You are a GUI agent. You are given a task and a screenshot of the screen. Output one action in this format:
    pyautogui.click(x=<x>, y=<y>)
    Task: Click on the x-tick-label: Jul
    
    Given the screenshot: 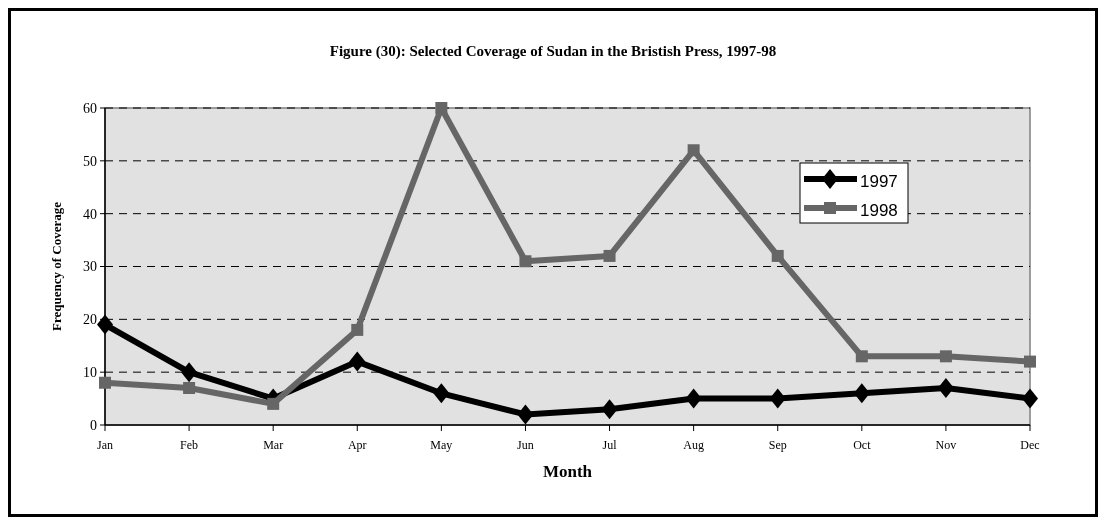 What is the action you would take?
    pyautogui.click(x=610, y=445)
    